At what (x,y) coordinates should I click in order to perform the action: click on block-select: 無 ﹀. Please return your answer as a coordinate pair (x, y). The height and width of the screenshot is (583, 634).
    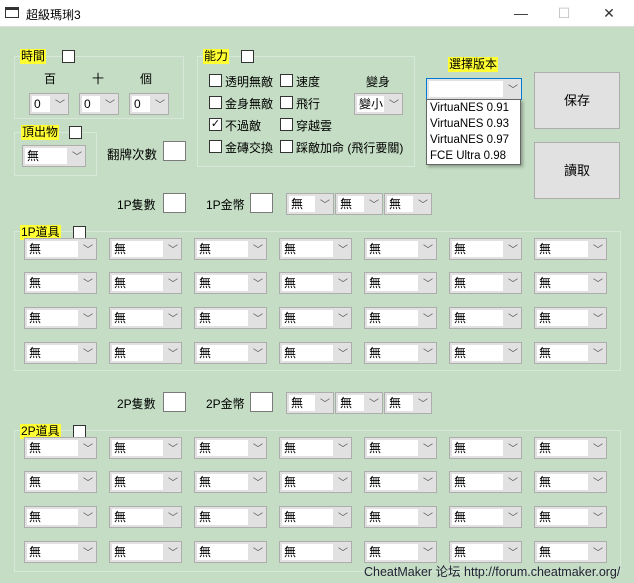
    Looking at the image, I should click on (54, 156).